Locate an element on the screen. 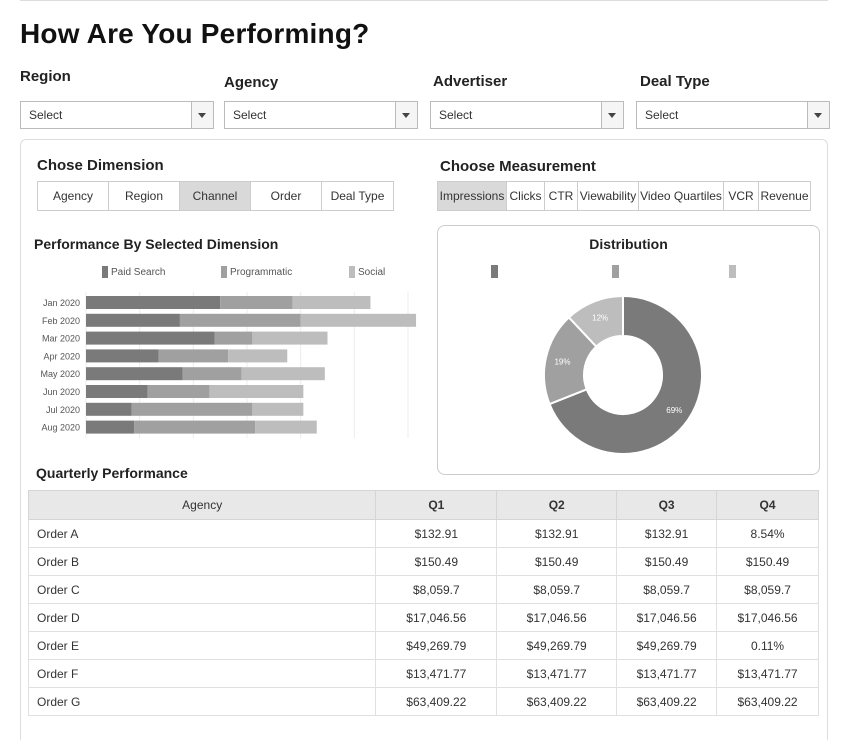  donut-slice-label: 69% is located at coordinates (674, 410).